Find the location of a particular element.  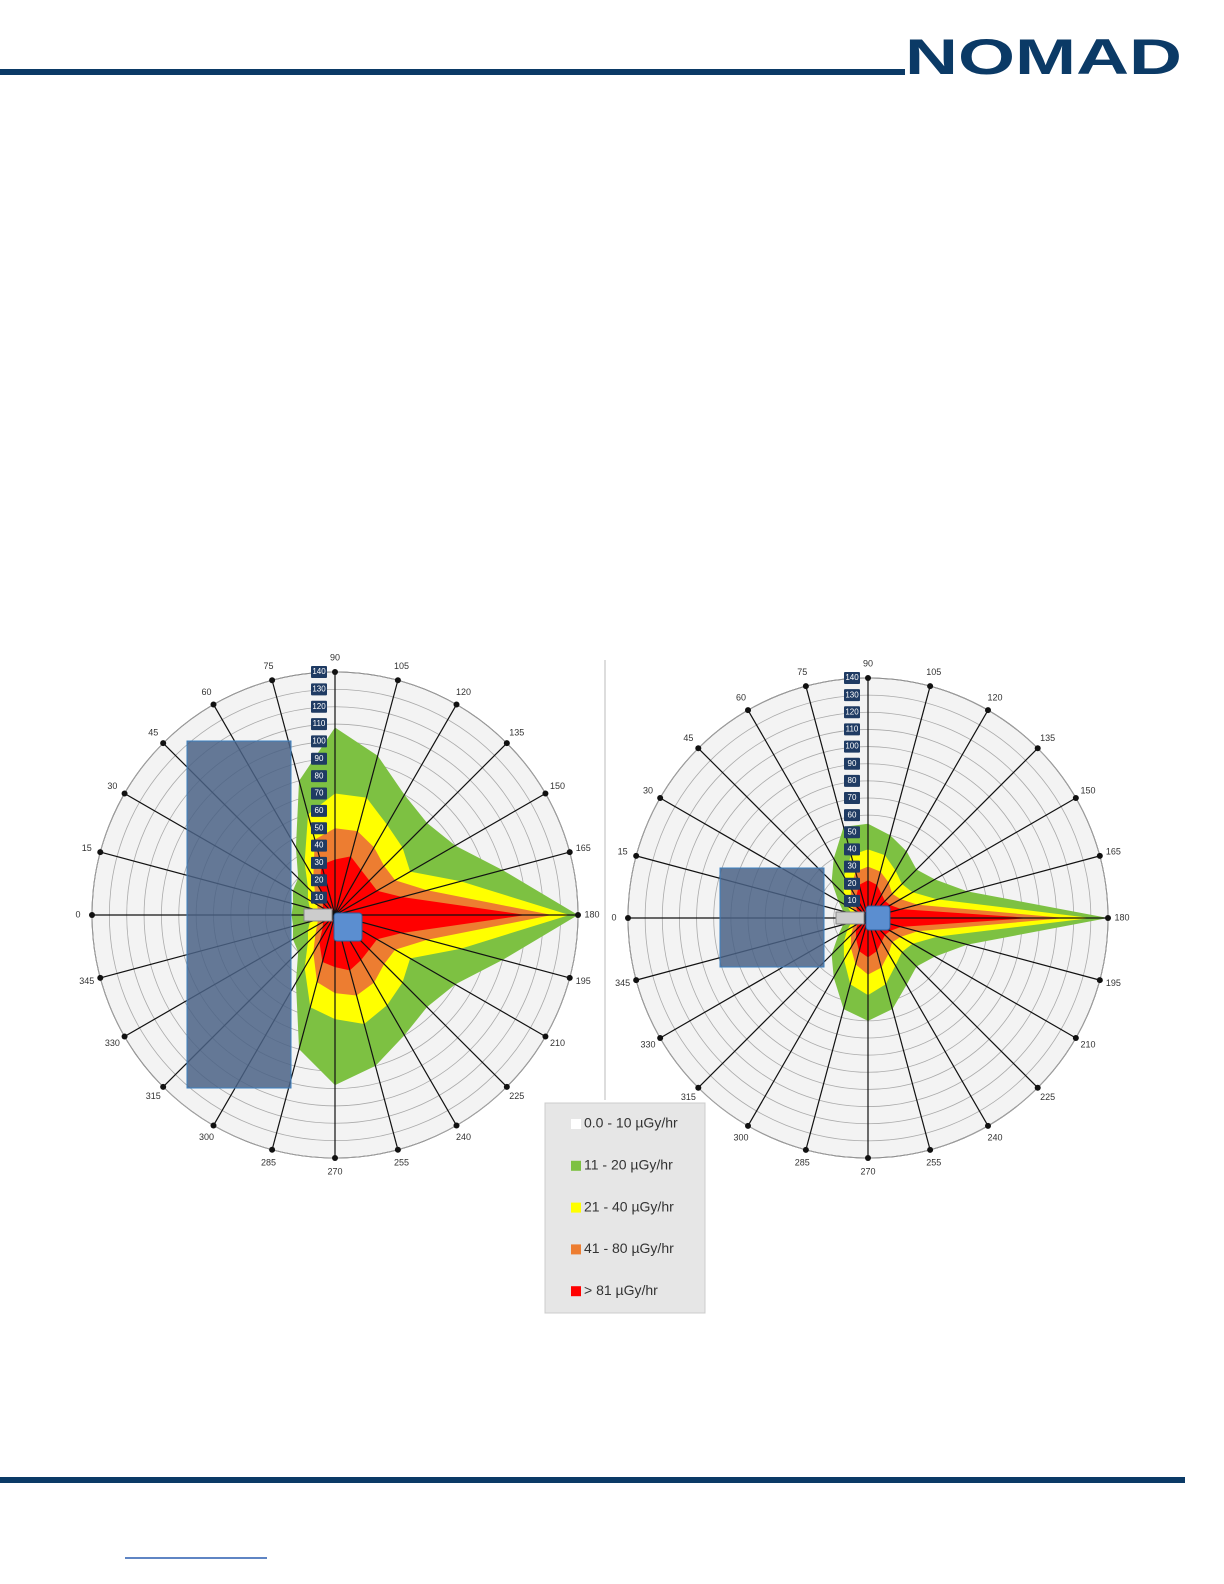

range-label: 40 is located at coordinates (852, 849).